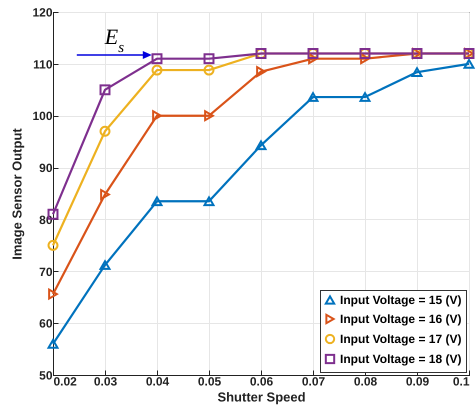 This screenshot has height=416, width=476. I want to click on x-tick-label: 0.09, so click(418, 381).